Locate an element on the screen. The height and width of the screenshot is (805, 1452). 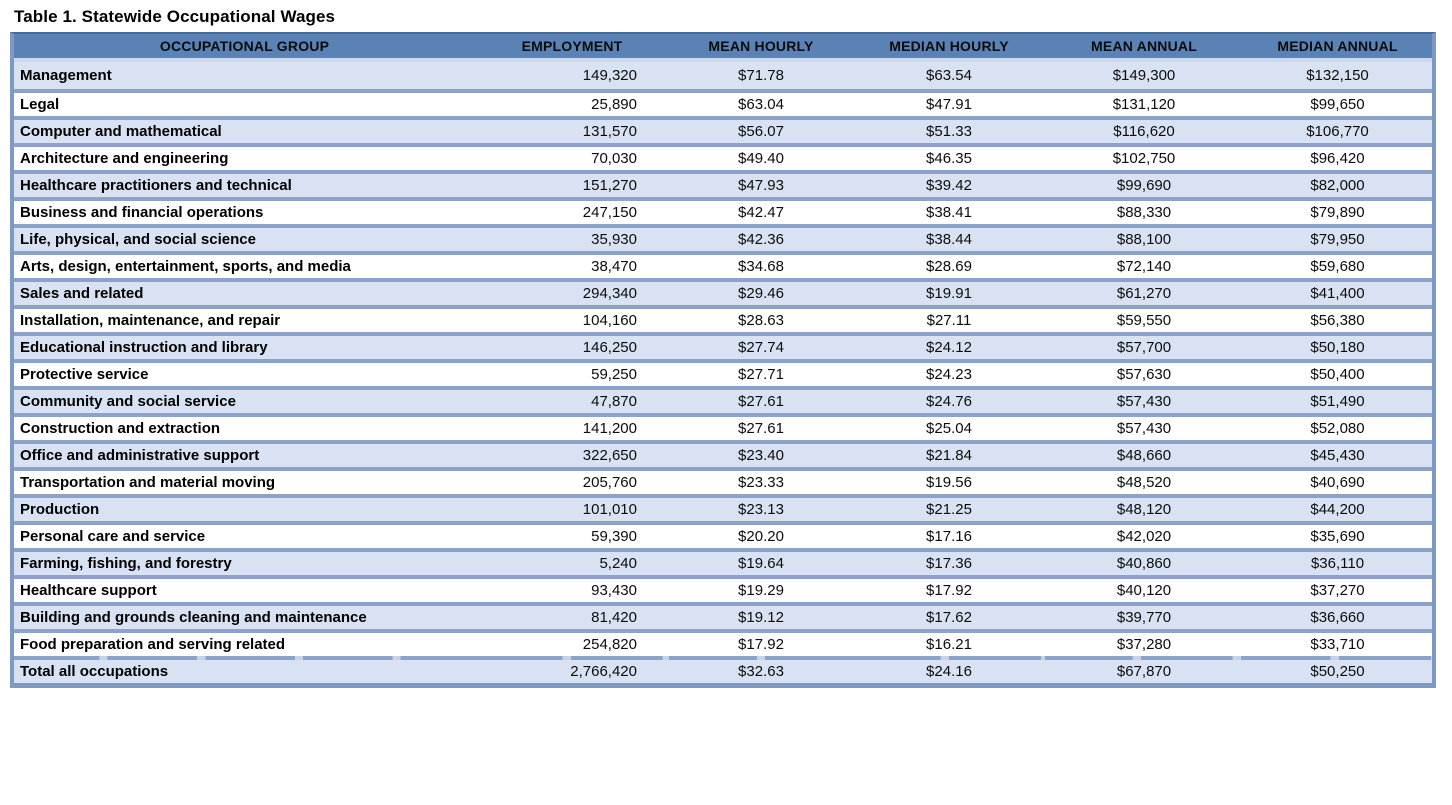
occupational-group-cell: Computer and mathematical is located at coordinates (244, 129).